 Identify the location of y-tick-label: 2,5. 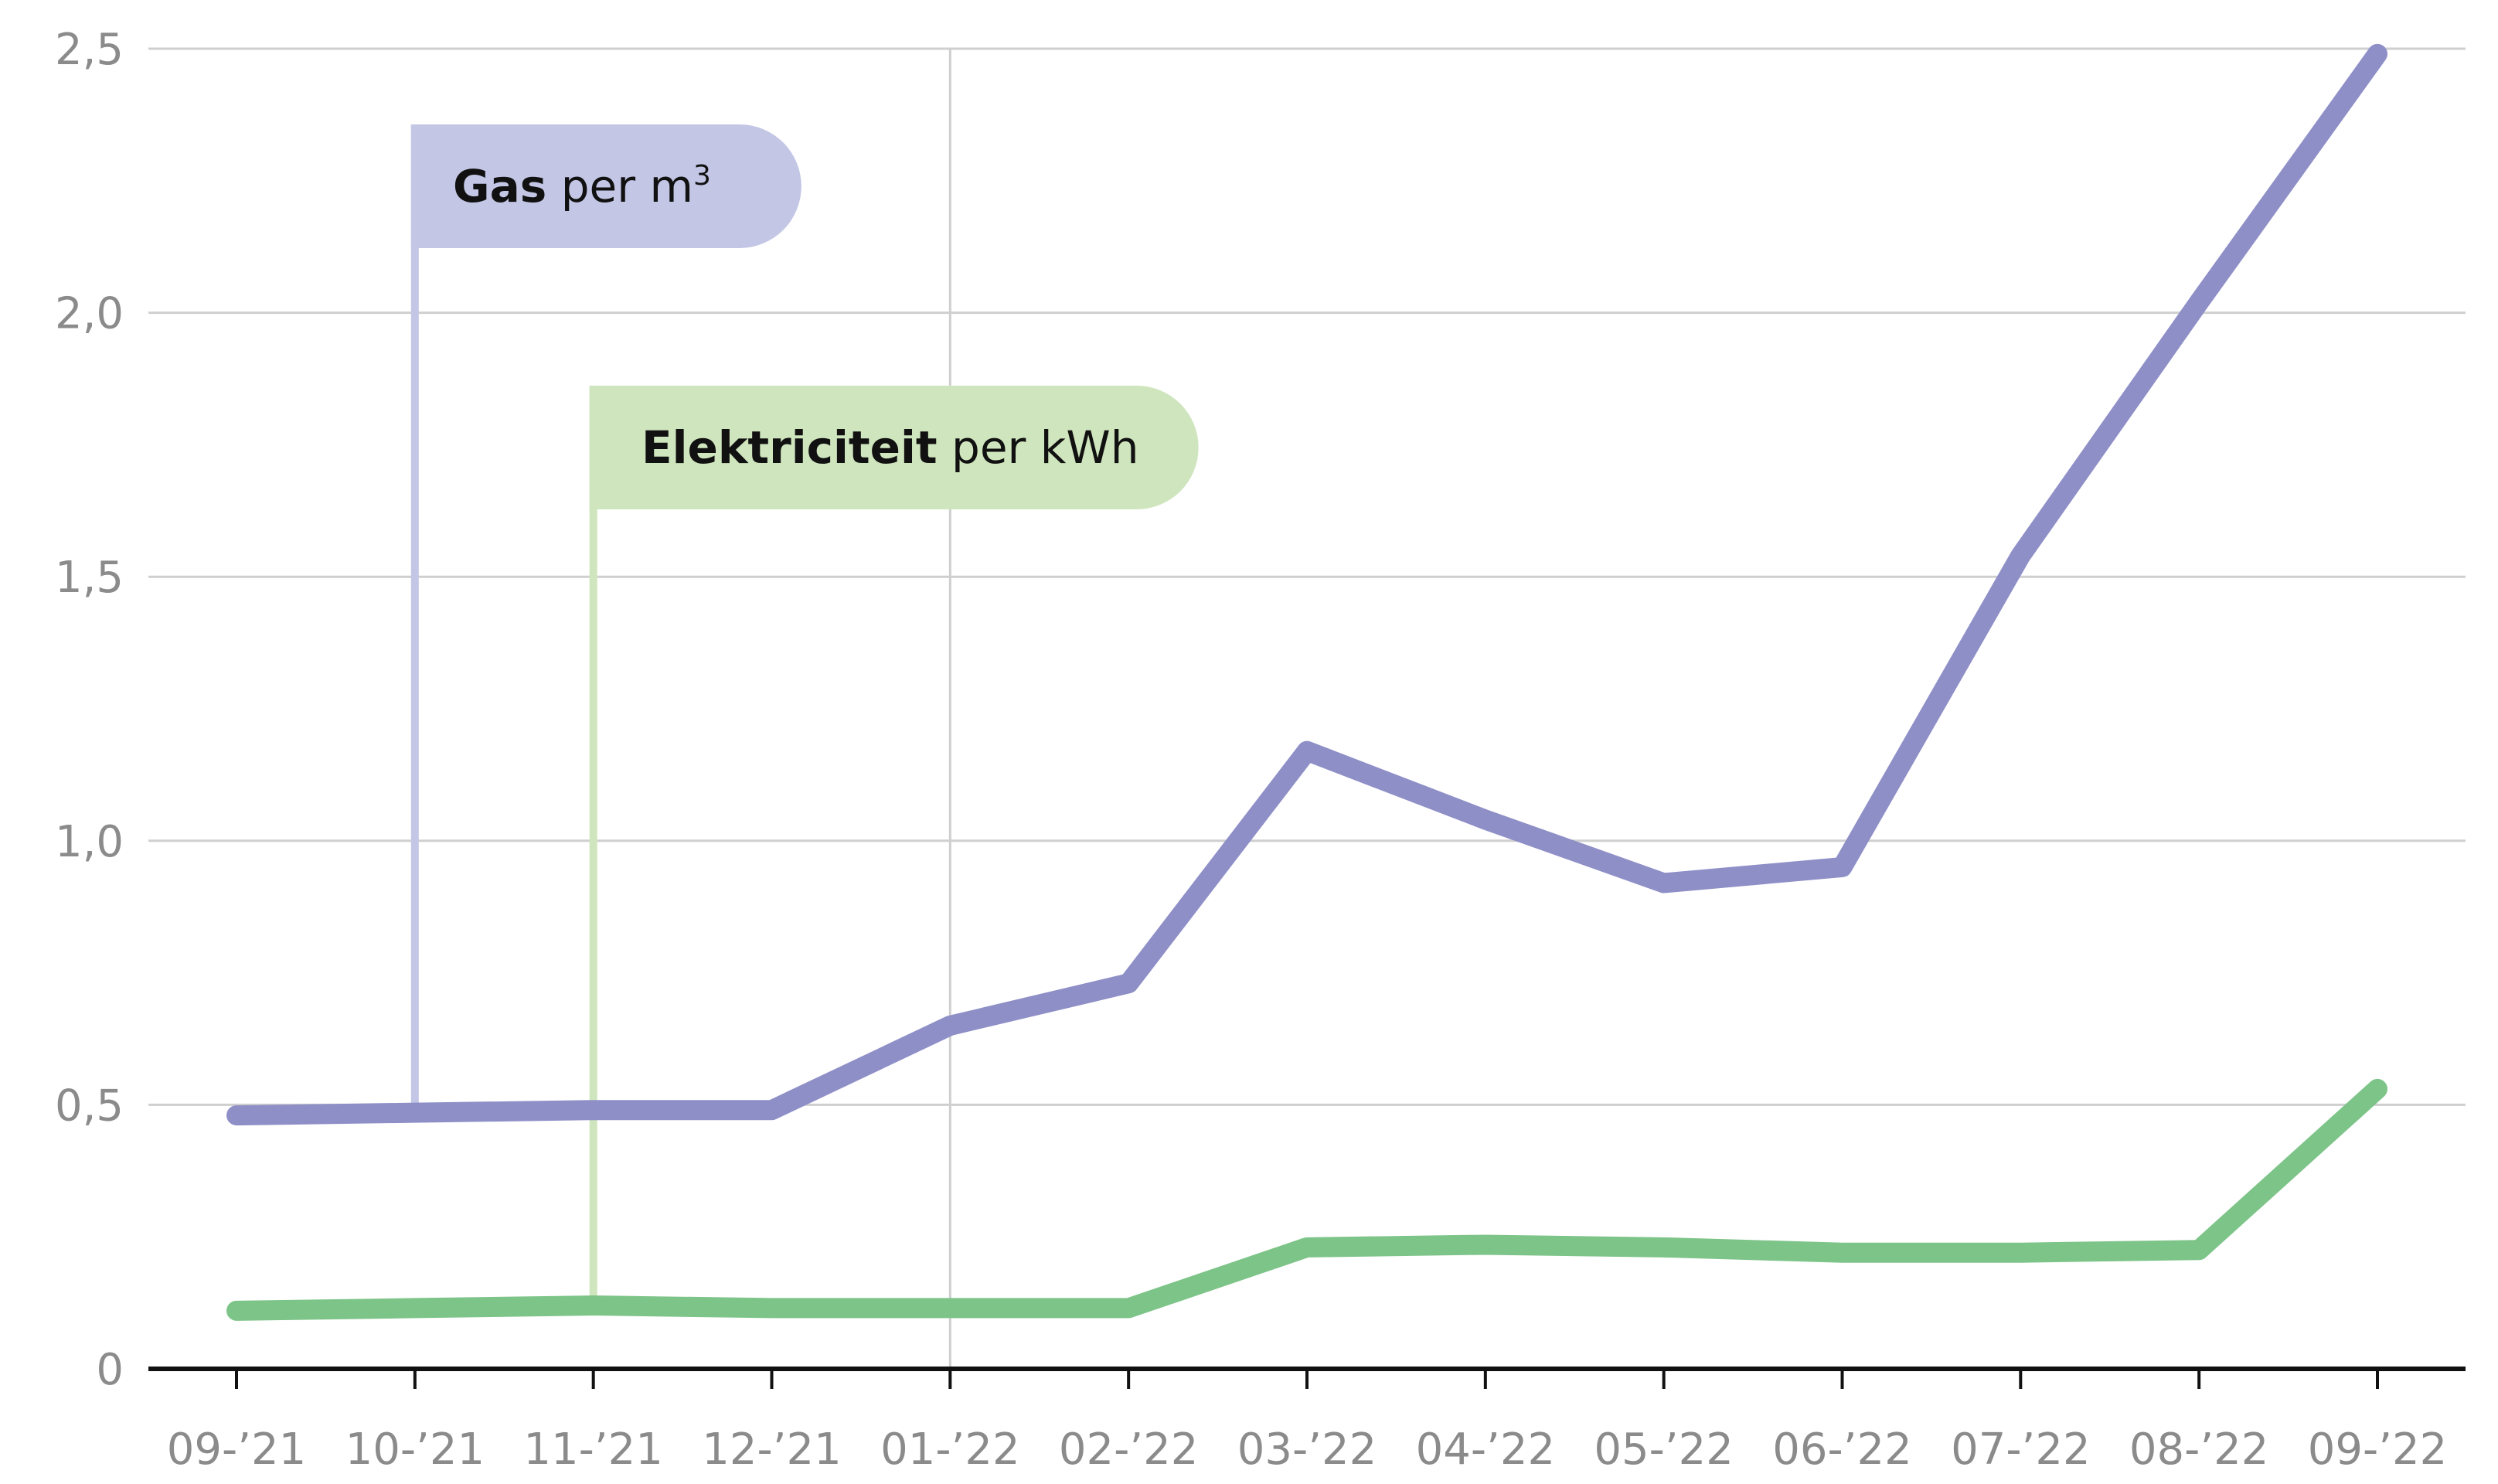
(89, 50).